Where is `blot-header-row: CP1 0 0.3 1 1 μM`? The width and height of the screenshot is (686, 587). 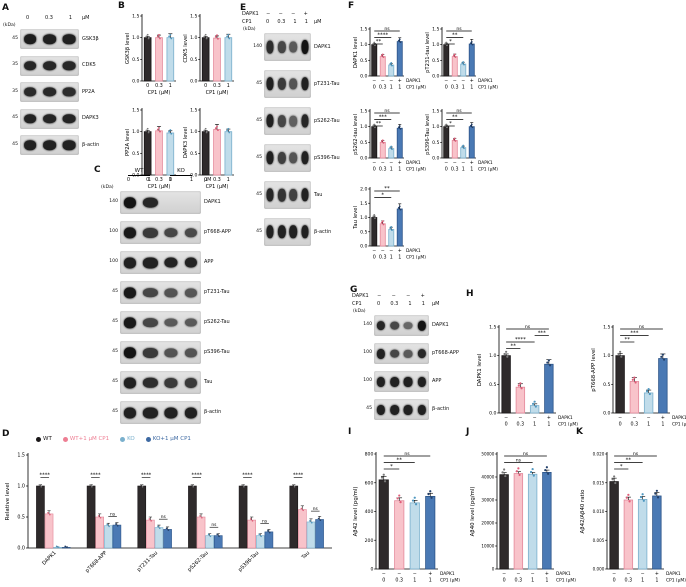 blot-header-row: CP1 0 0.3 1 1 μM is located at coordinates (412, 304).